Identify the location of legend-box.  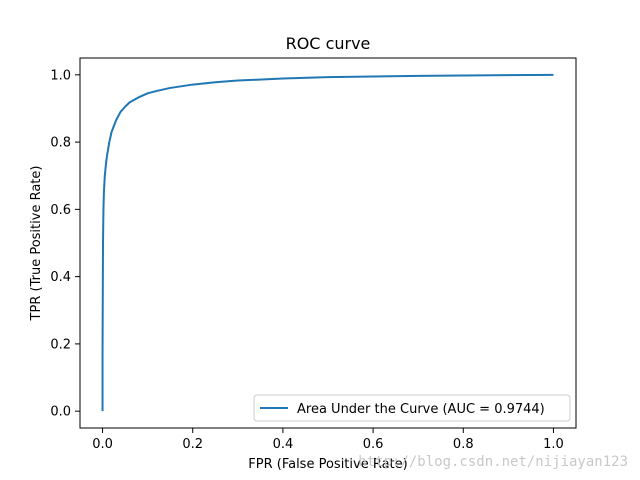
(412, 408).